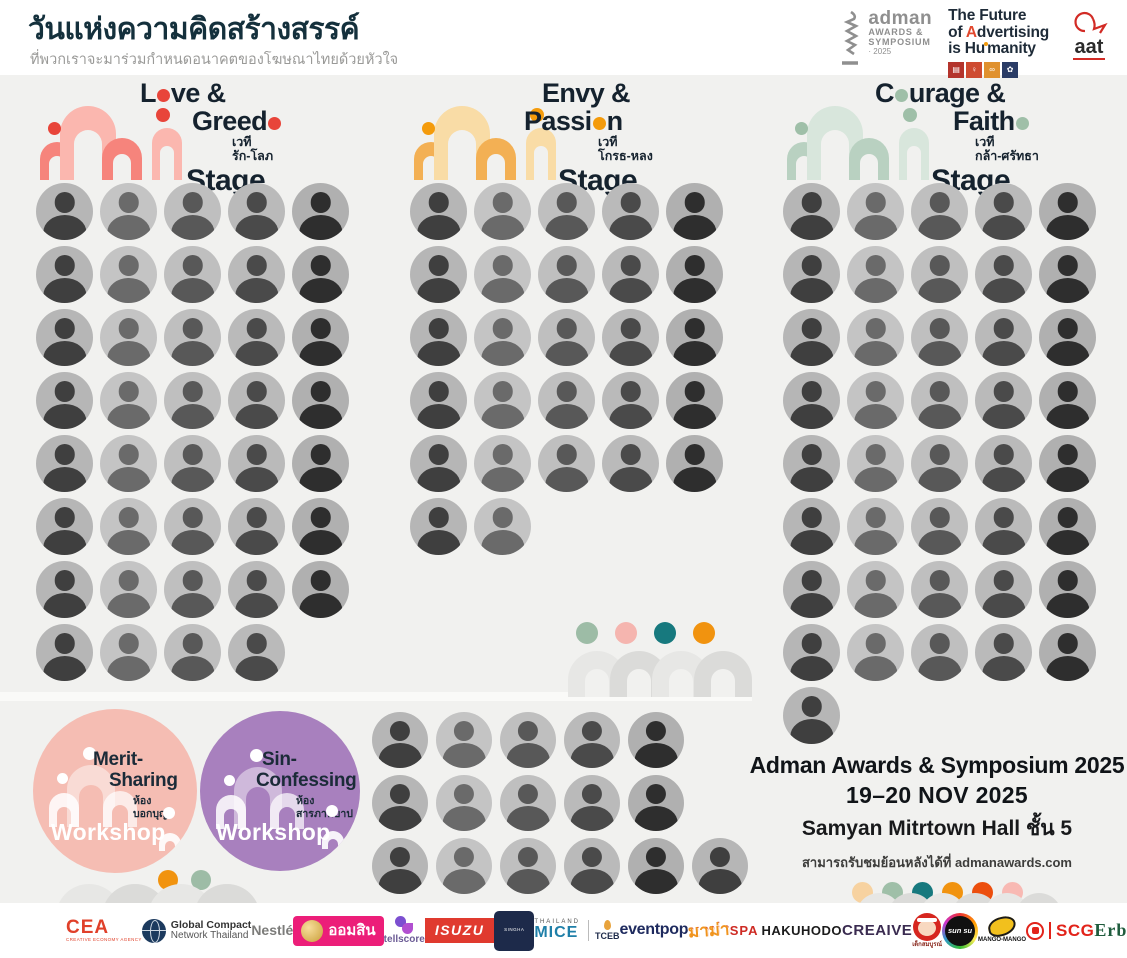 This screenshot has width=1127, height=958. I want to click on workshop-figures, so click(276, 792).